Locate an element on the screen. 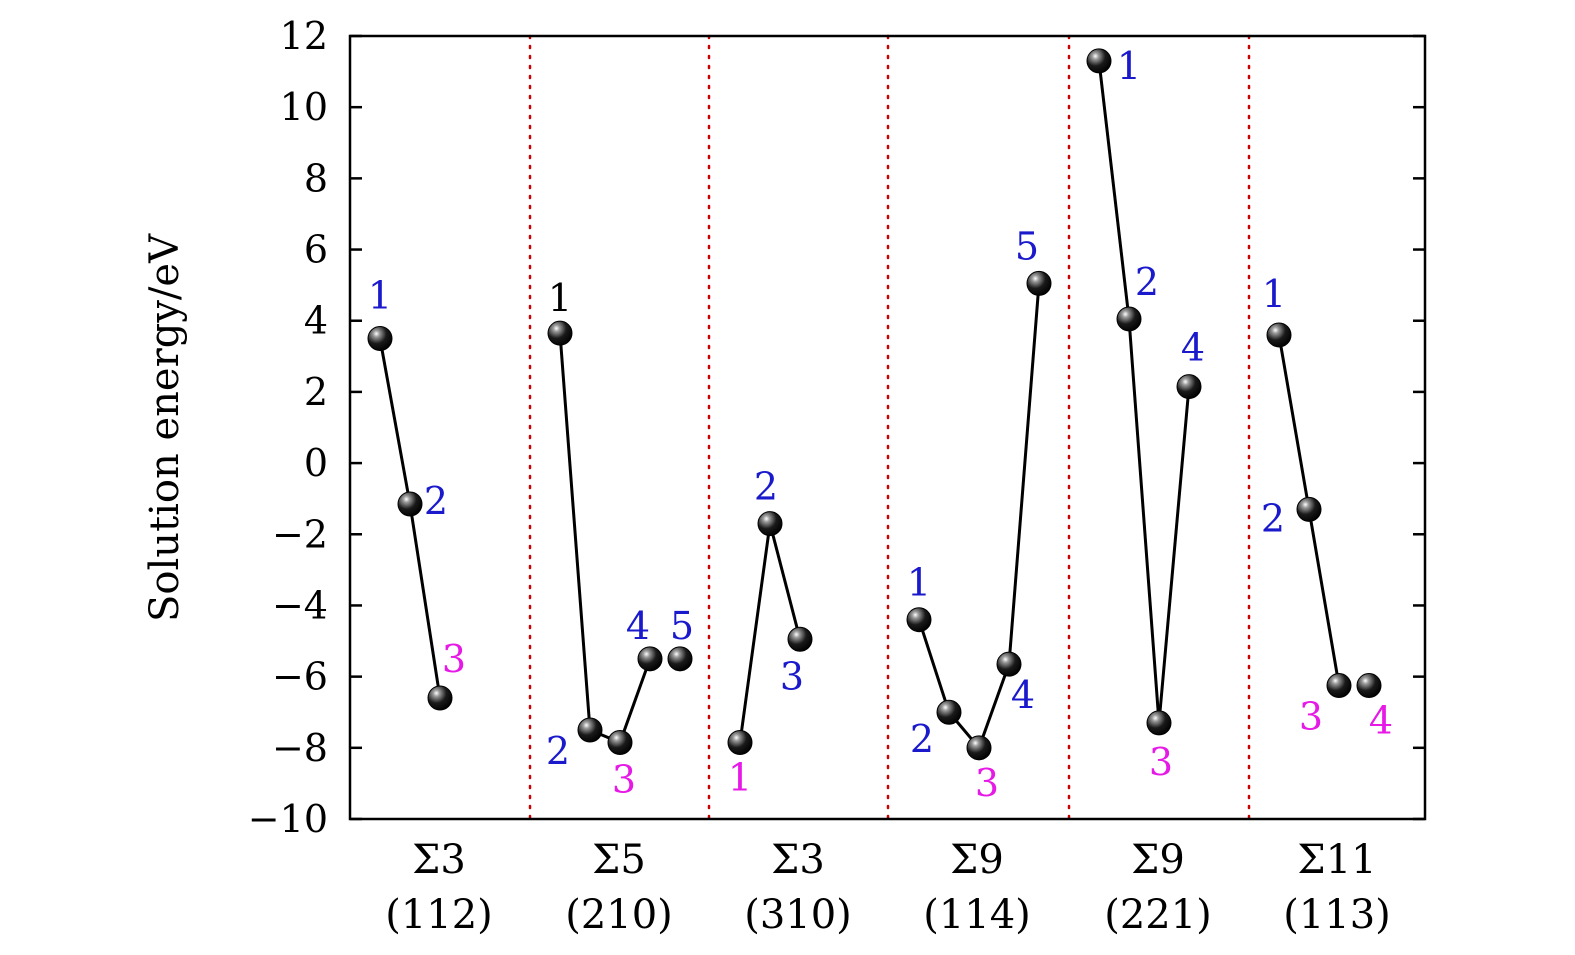  y-axis-tick-labels: 12 10 8 6 4 2 0 −2 −4 −6 −8 −10 is located at coordinates (288, 427).